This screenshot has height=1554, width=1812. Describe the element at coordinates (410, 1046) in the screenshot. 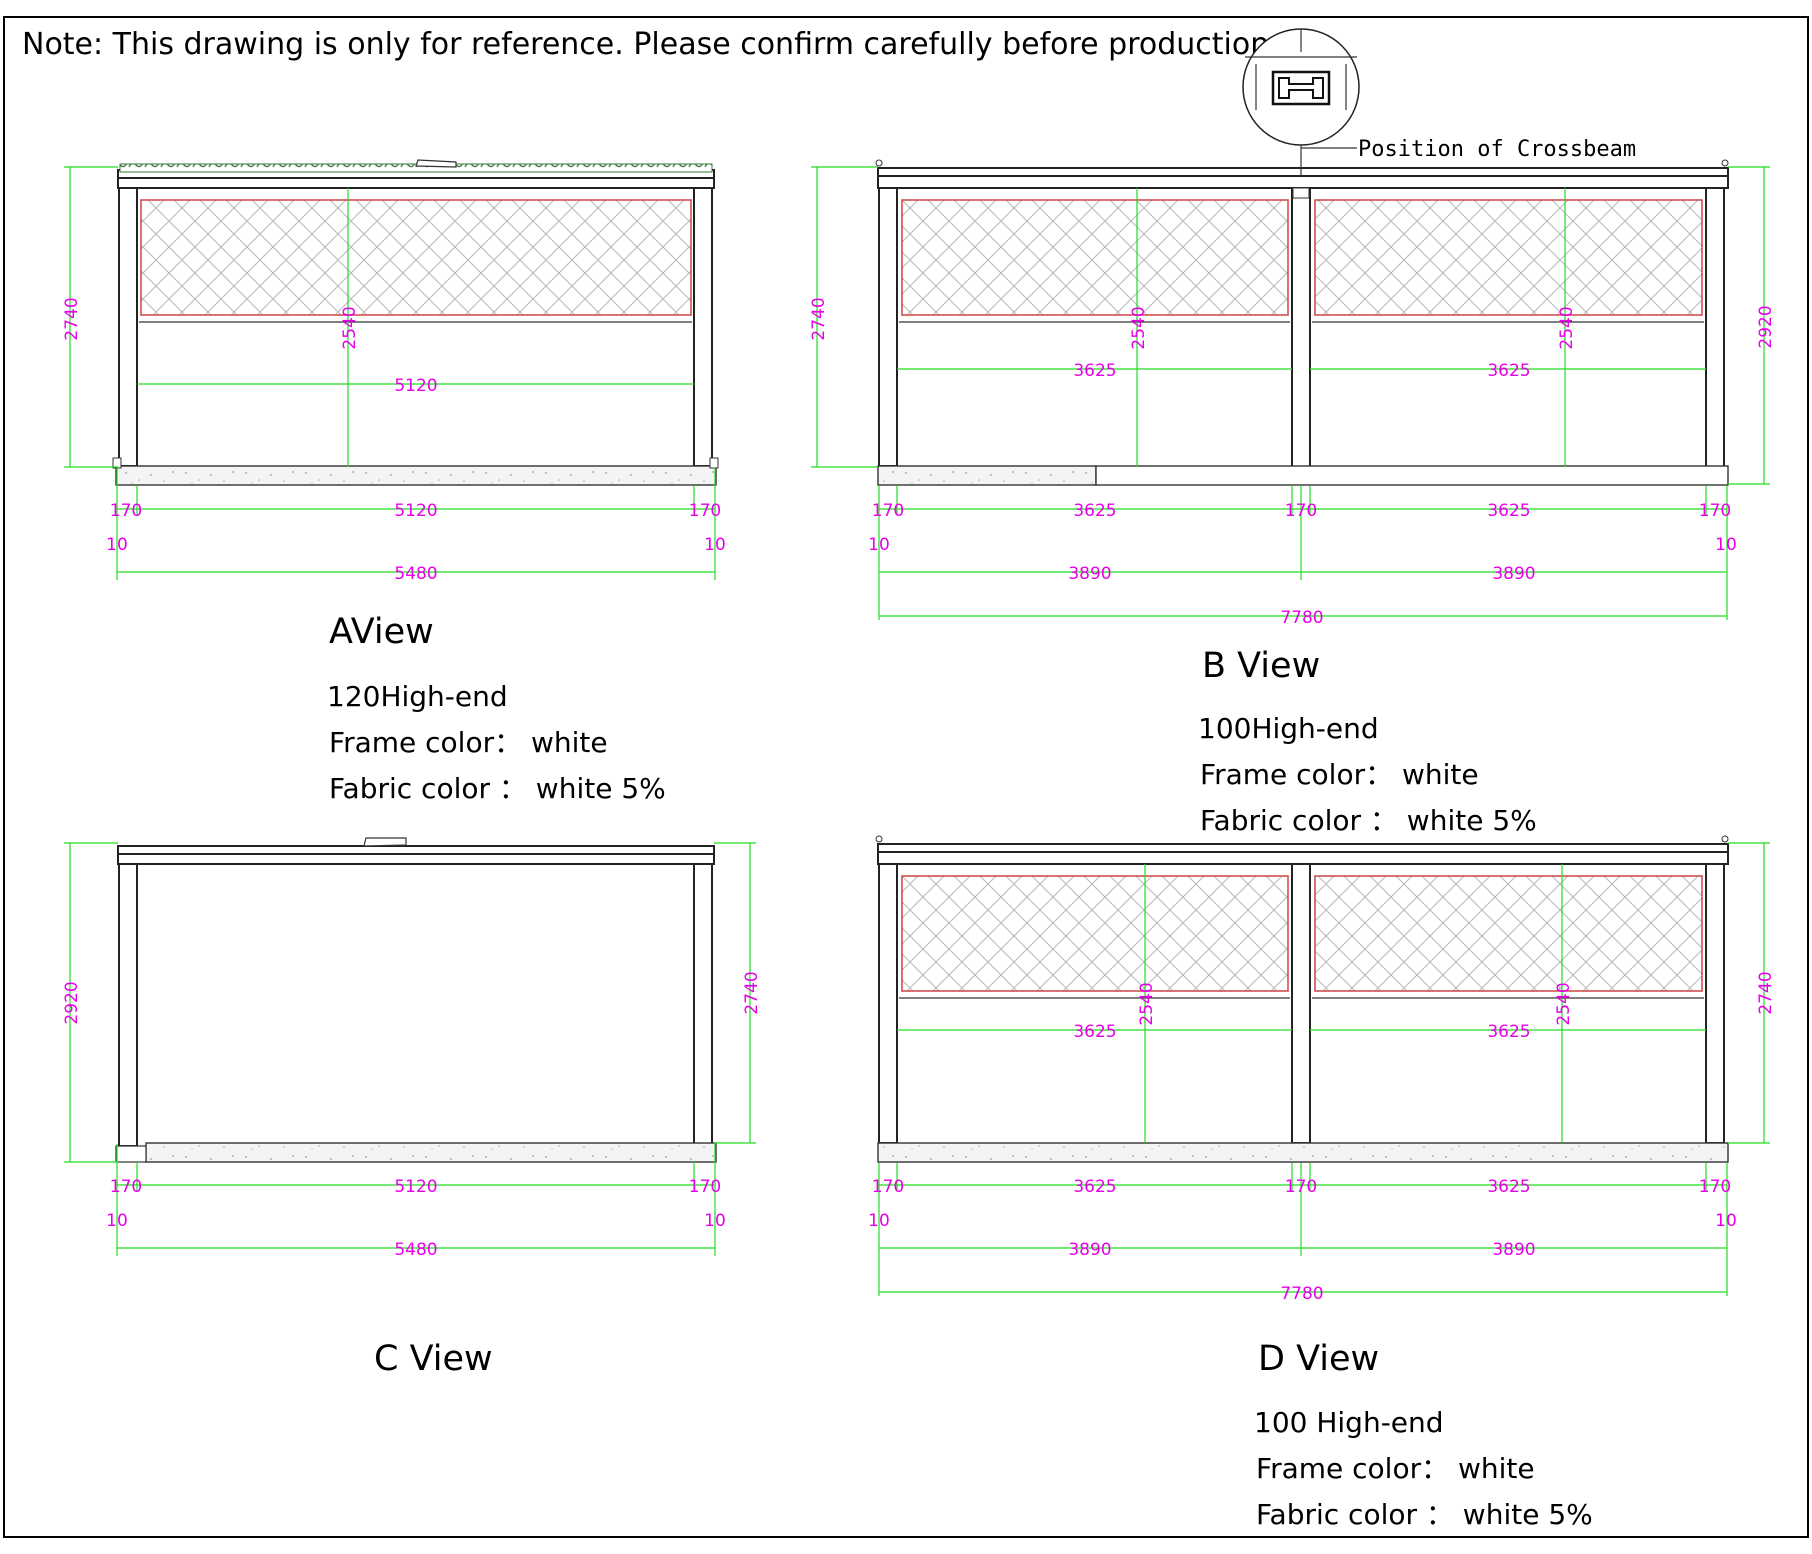

I see `view-c-drawing` at that location.